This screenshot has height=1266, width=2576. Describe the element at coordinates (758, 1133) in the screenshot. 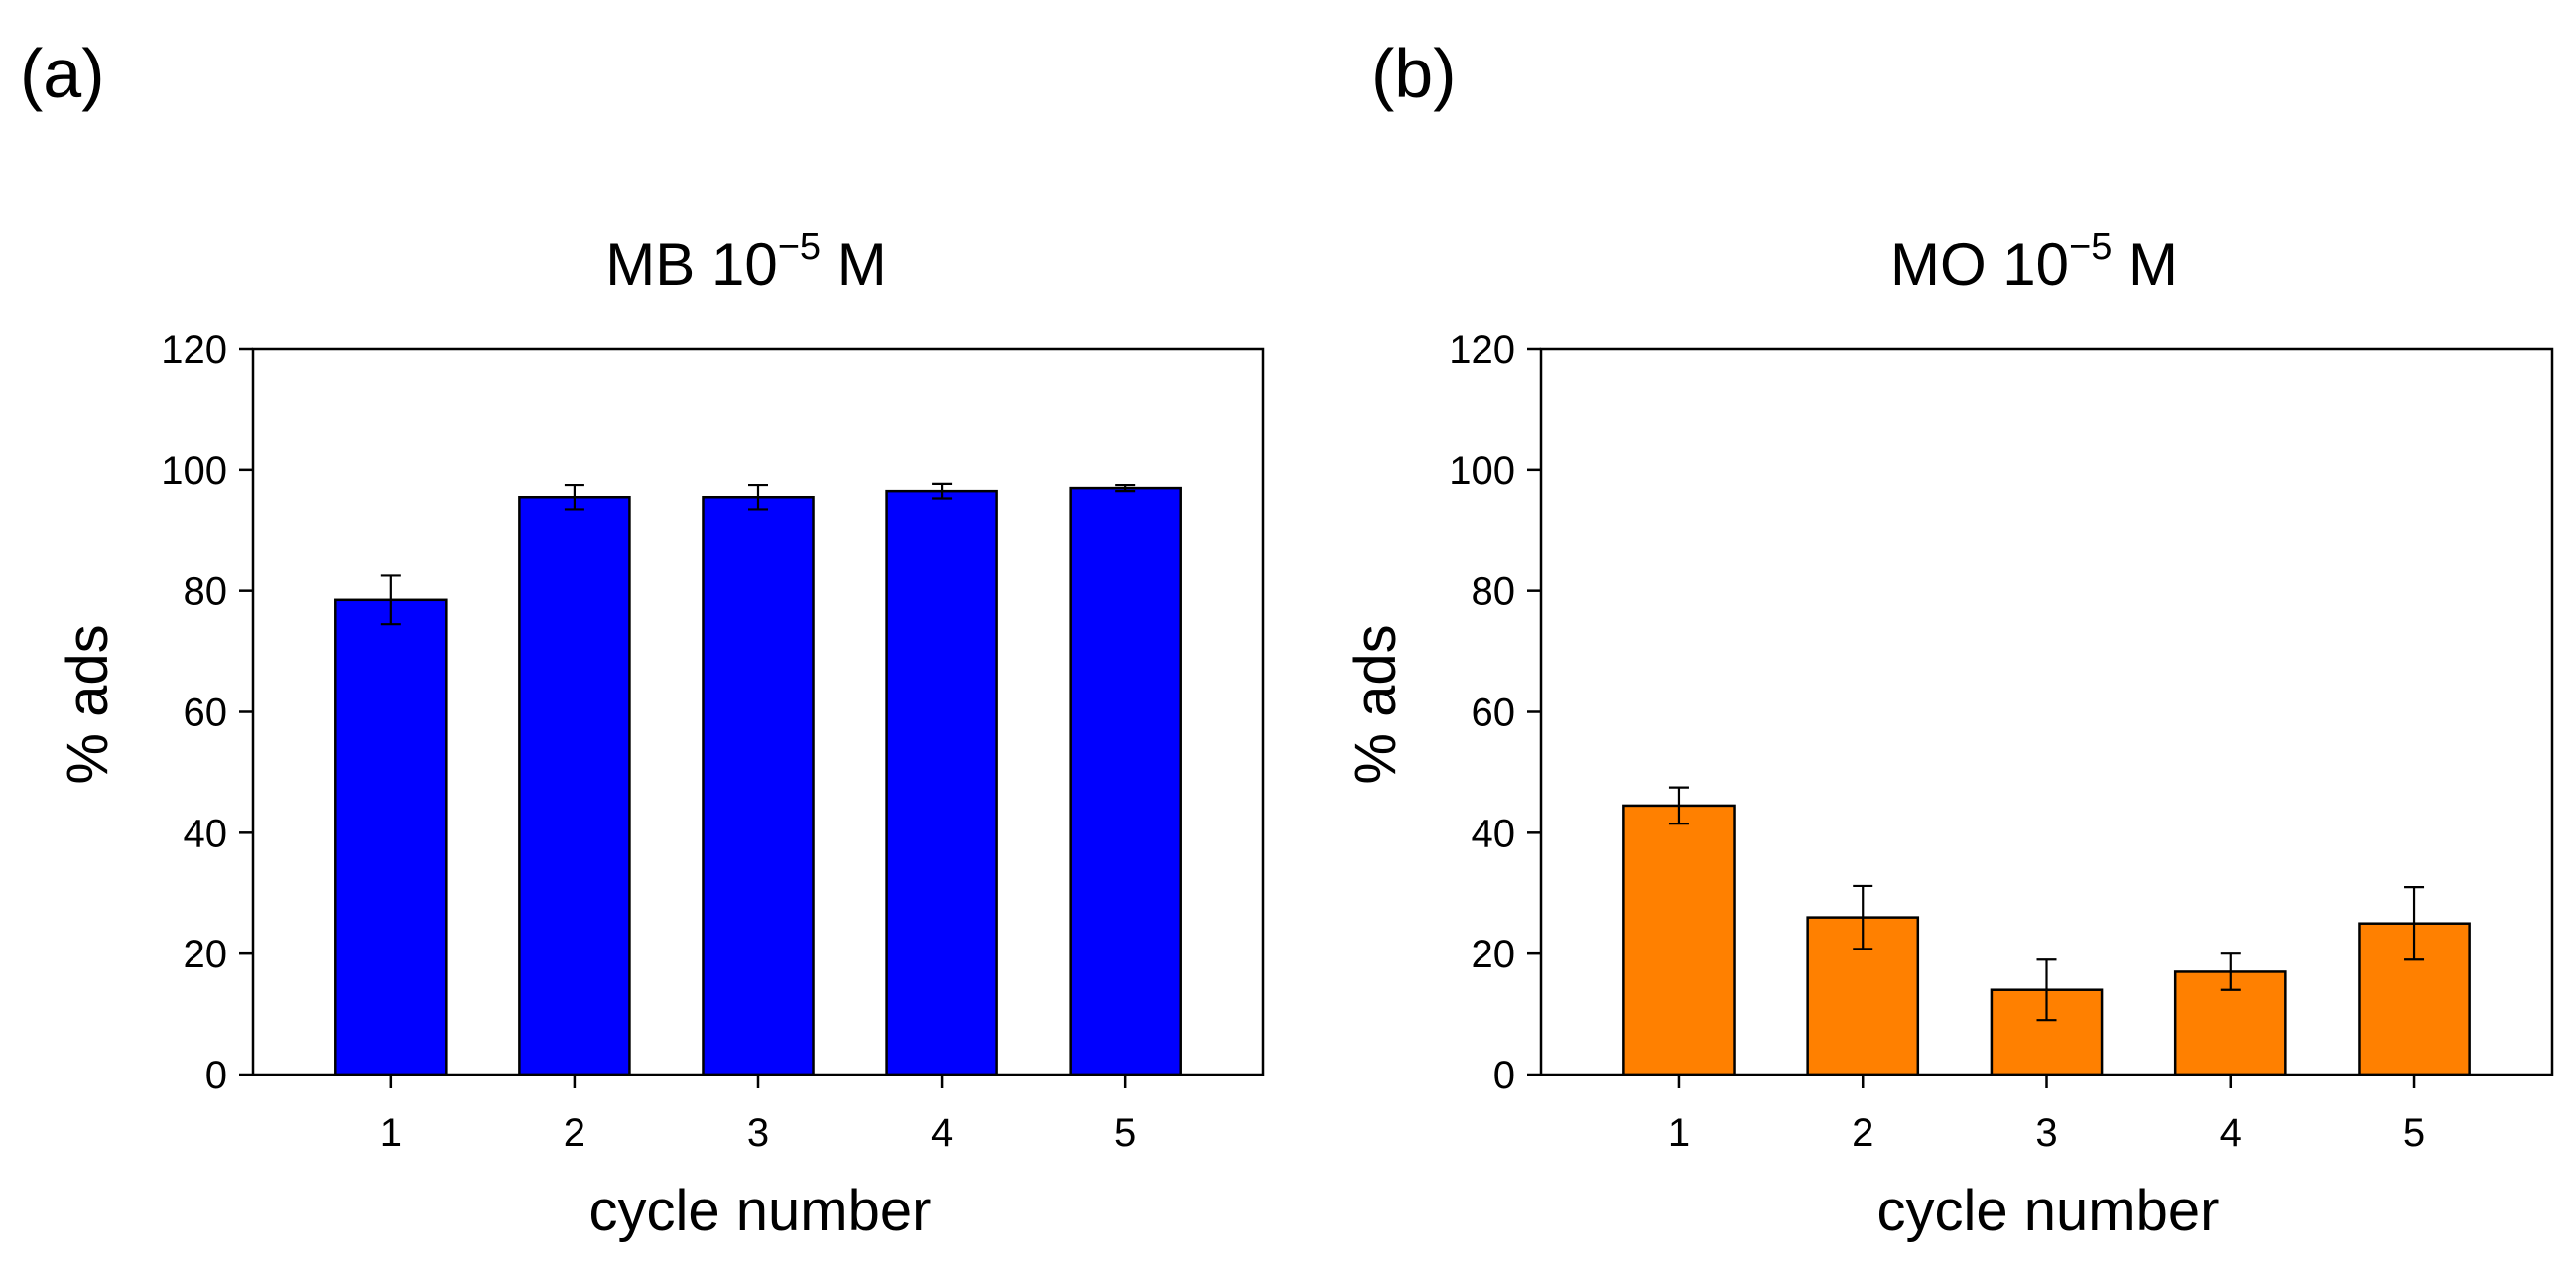

I see `x-tick-label-a-3: 3` at that location.